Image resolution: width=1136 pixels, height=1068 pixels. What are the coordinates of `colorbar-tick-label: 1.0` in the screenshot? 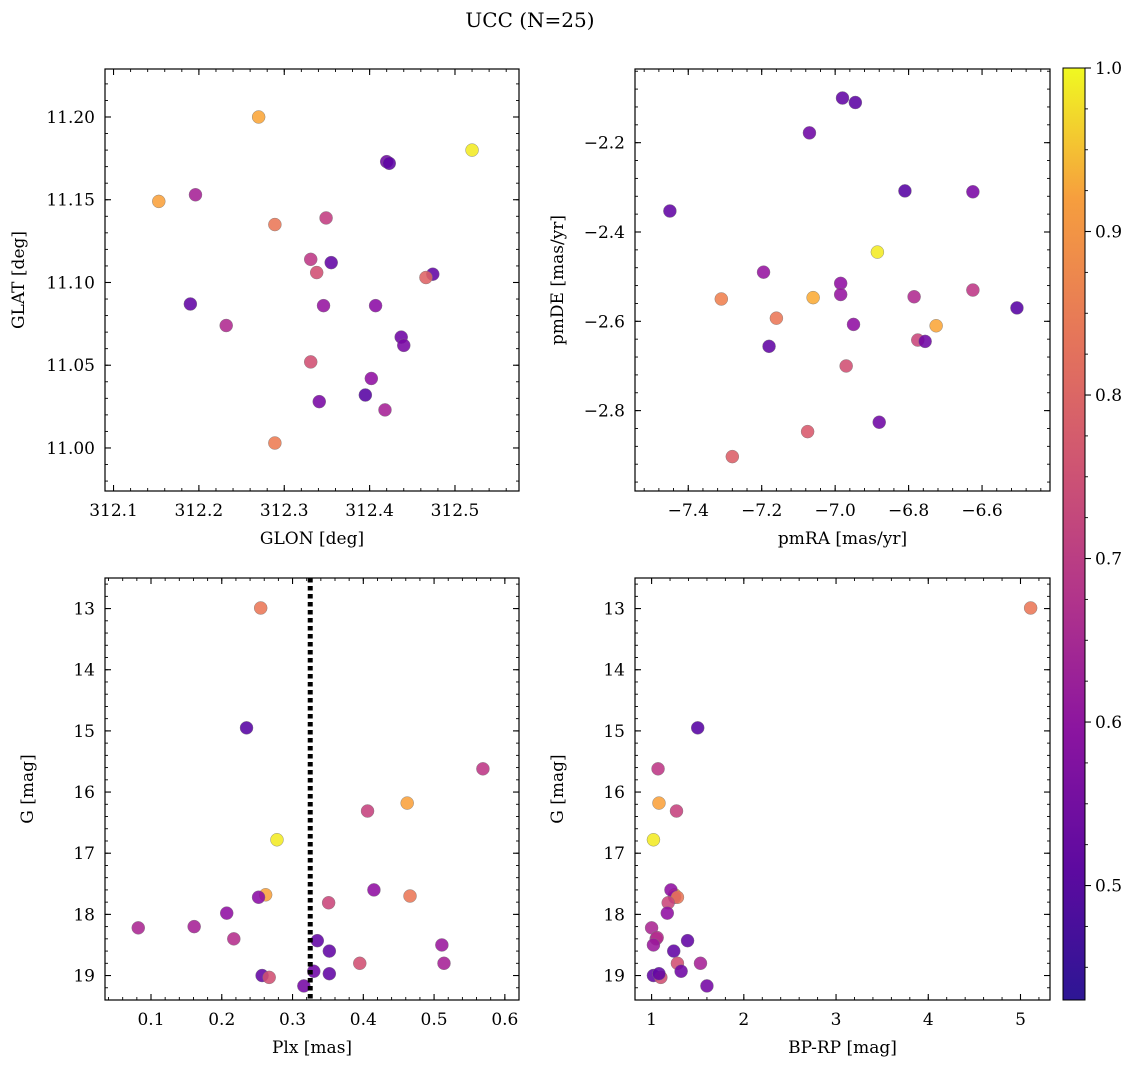 It's located at (1108, 69).